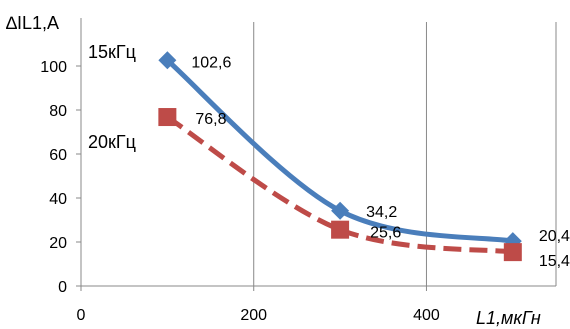  I want to click on x-axis-label: L1,мкГн, so click(508, 318).